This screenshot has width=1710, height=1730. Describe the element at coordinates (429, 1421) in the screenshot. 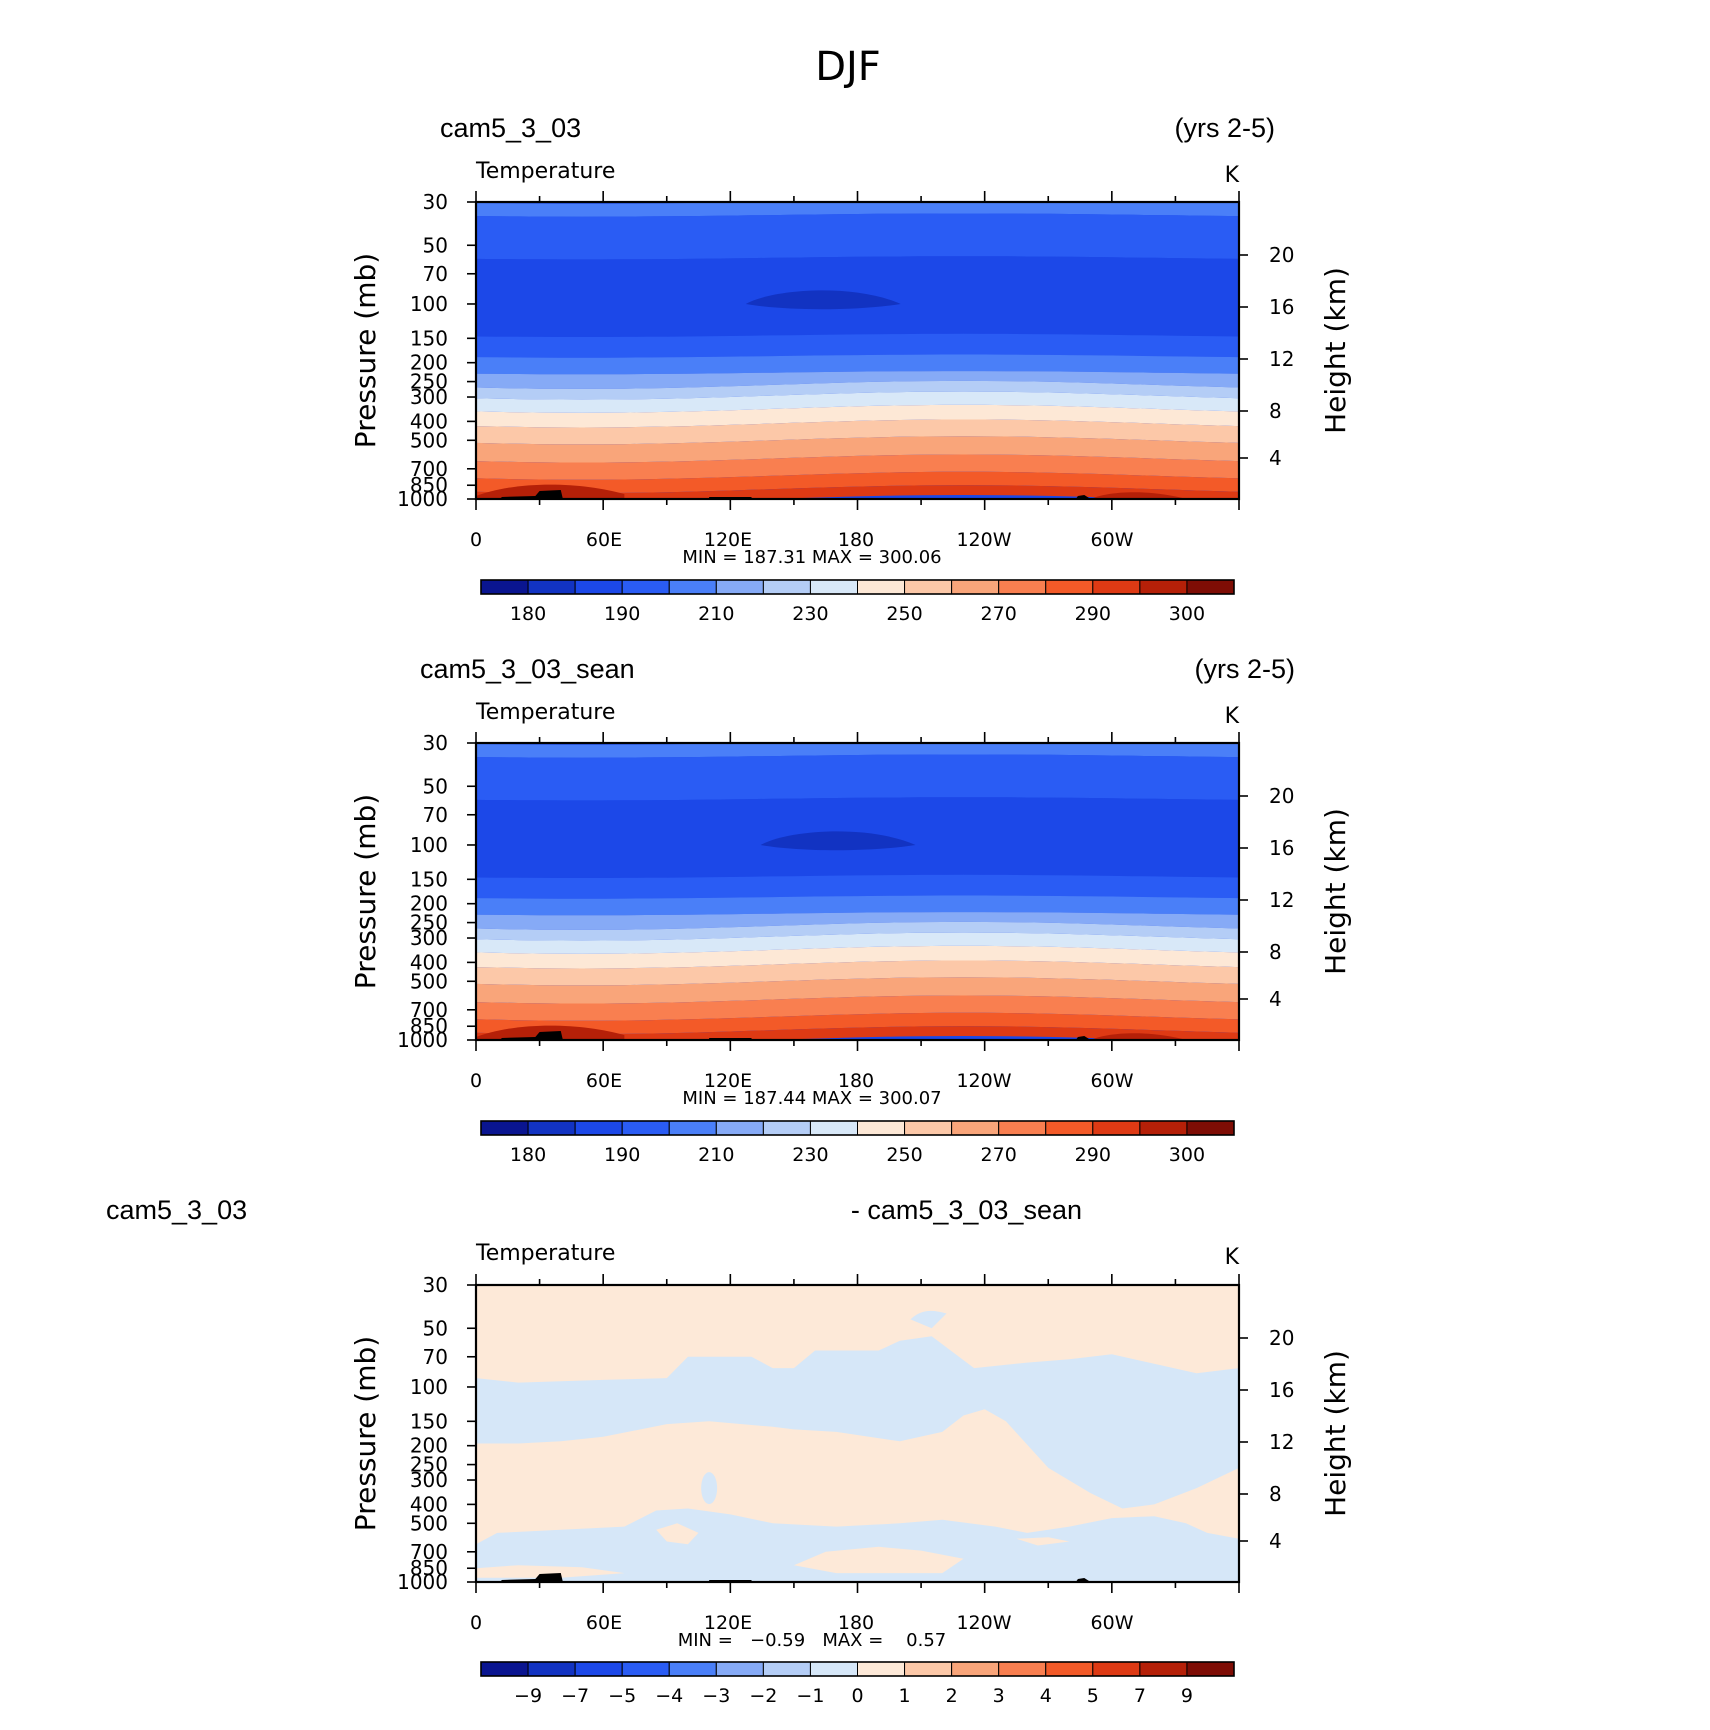

I see `panel-3-pressure-tick-label: 150` at that location.